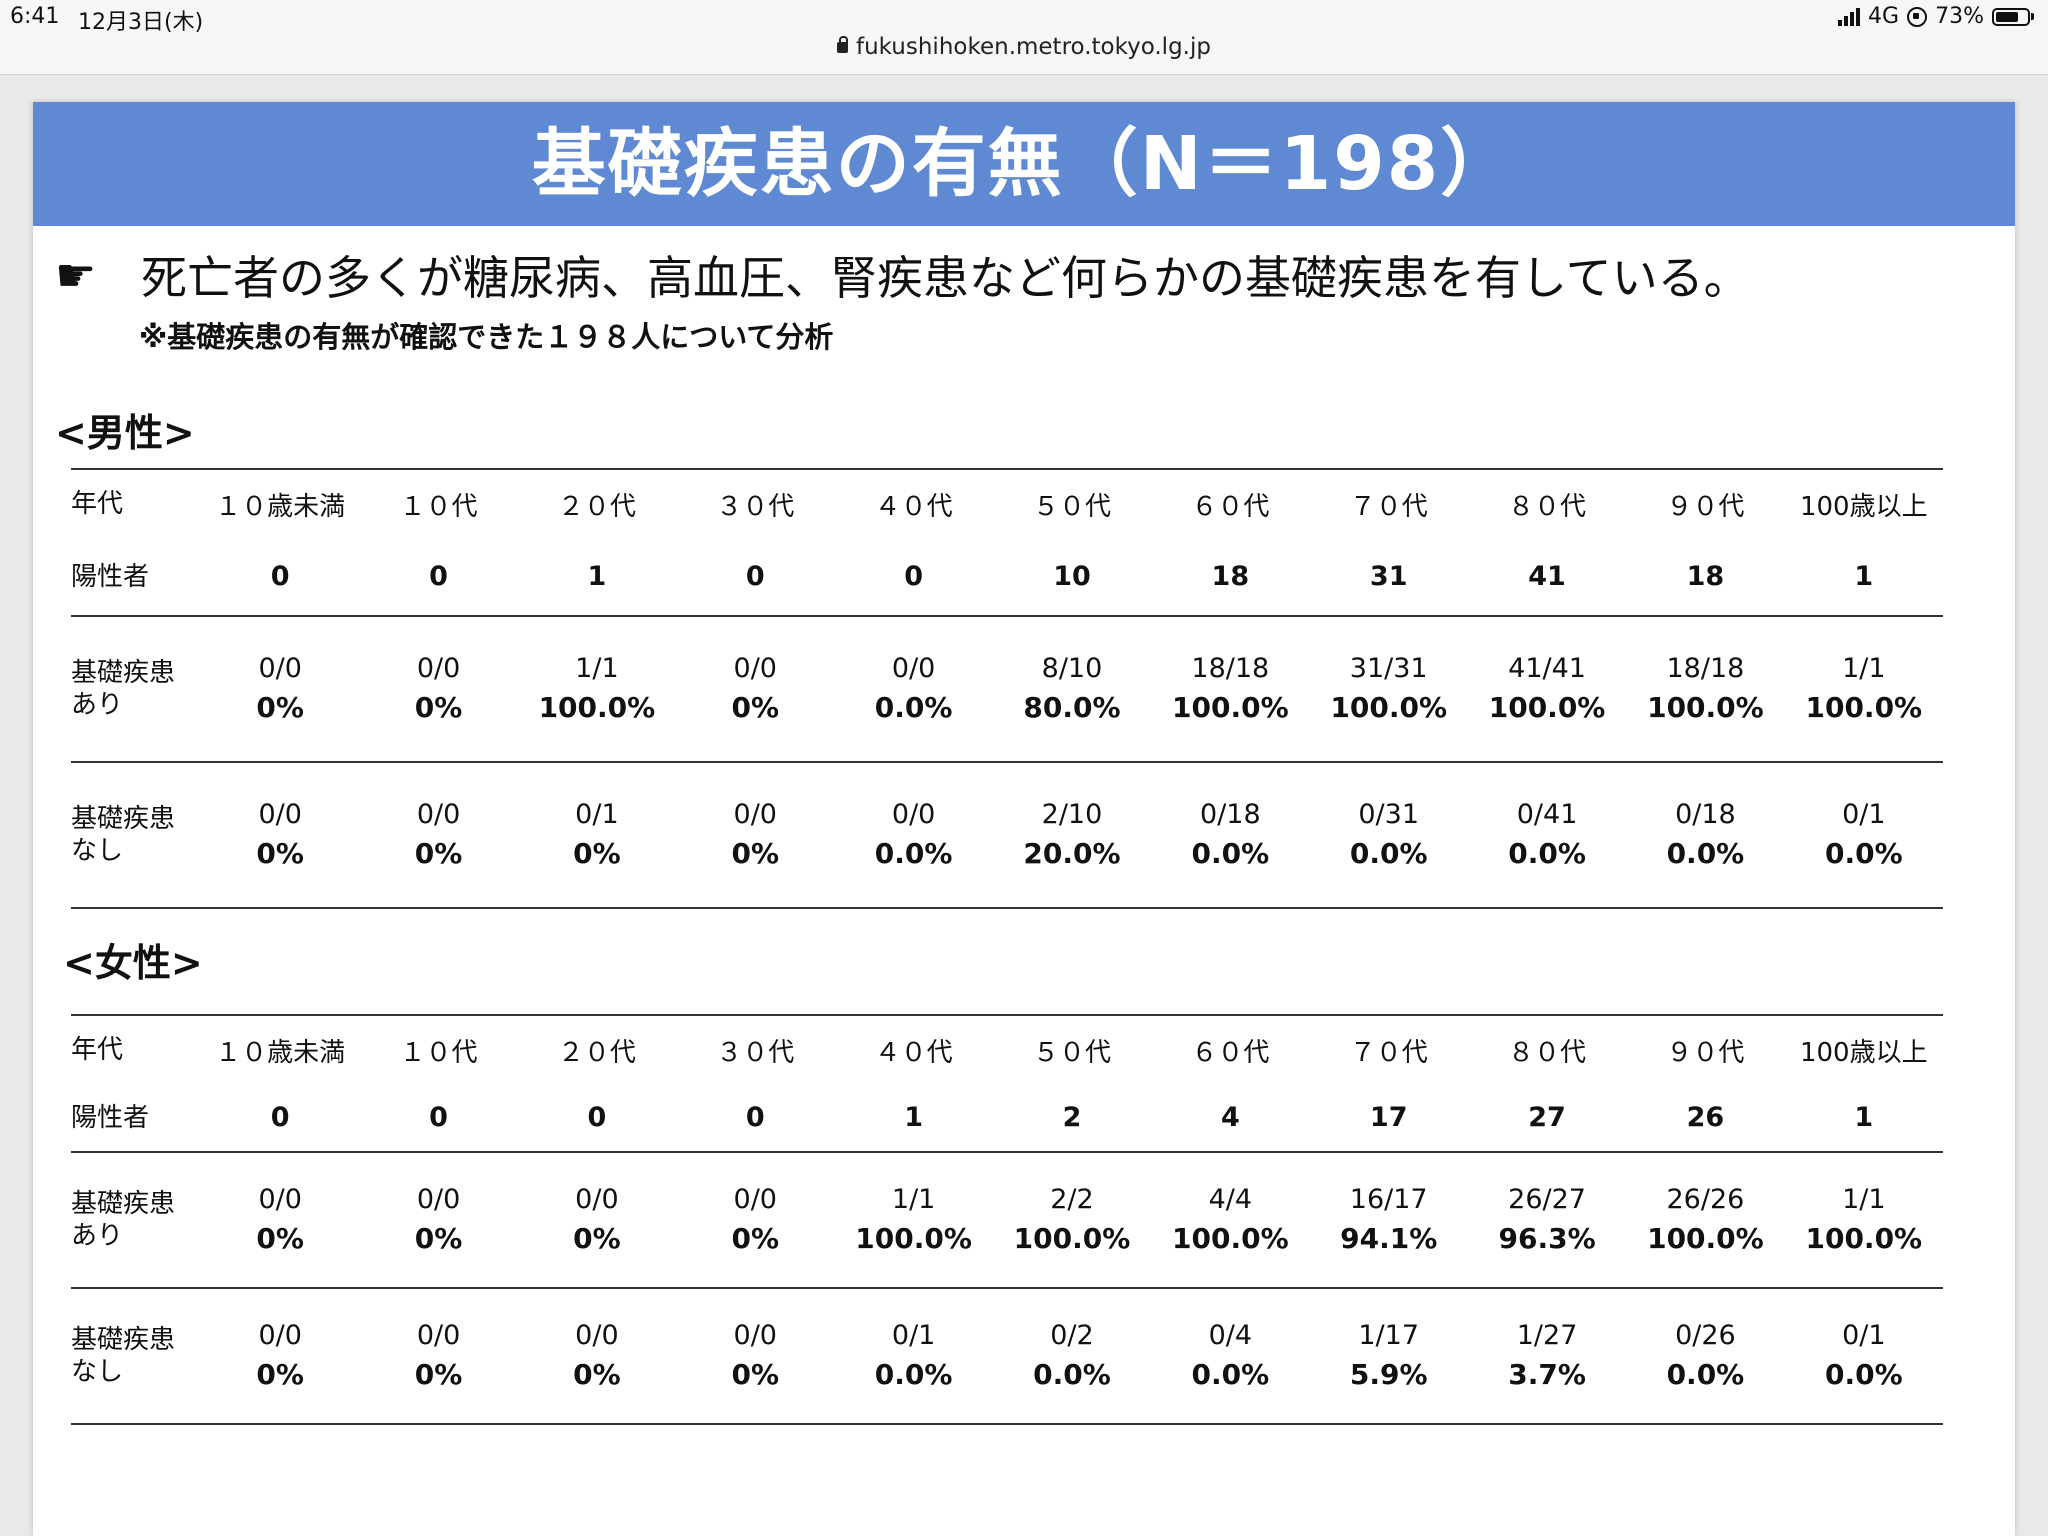 Image resolution: width=2048 pixels, height=1536 pixels. I want to click on age-cell: ９０代, so click(1705, 1049).